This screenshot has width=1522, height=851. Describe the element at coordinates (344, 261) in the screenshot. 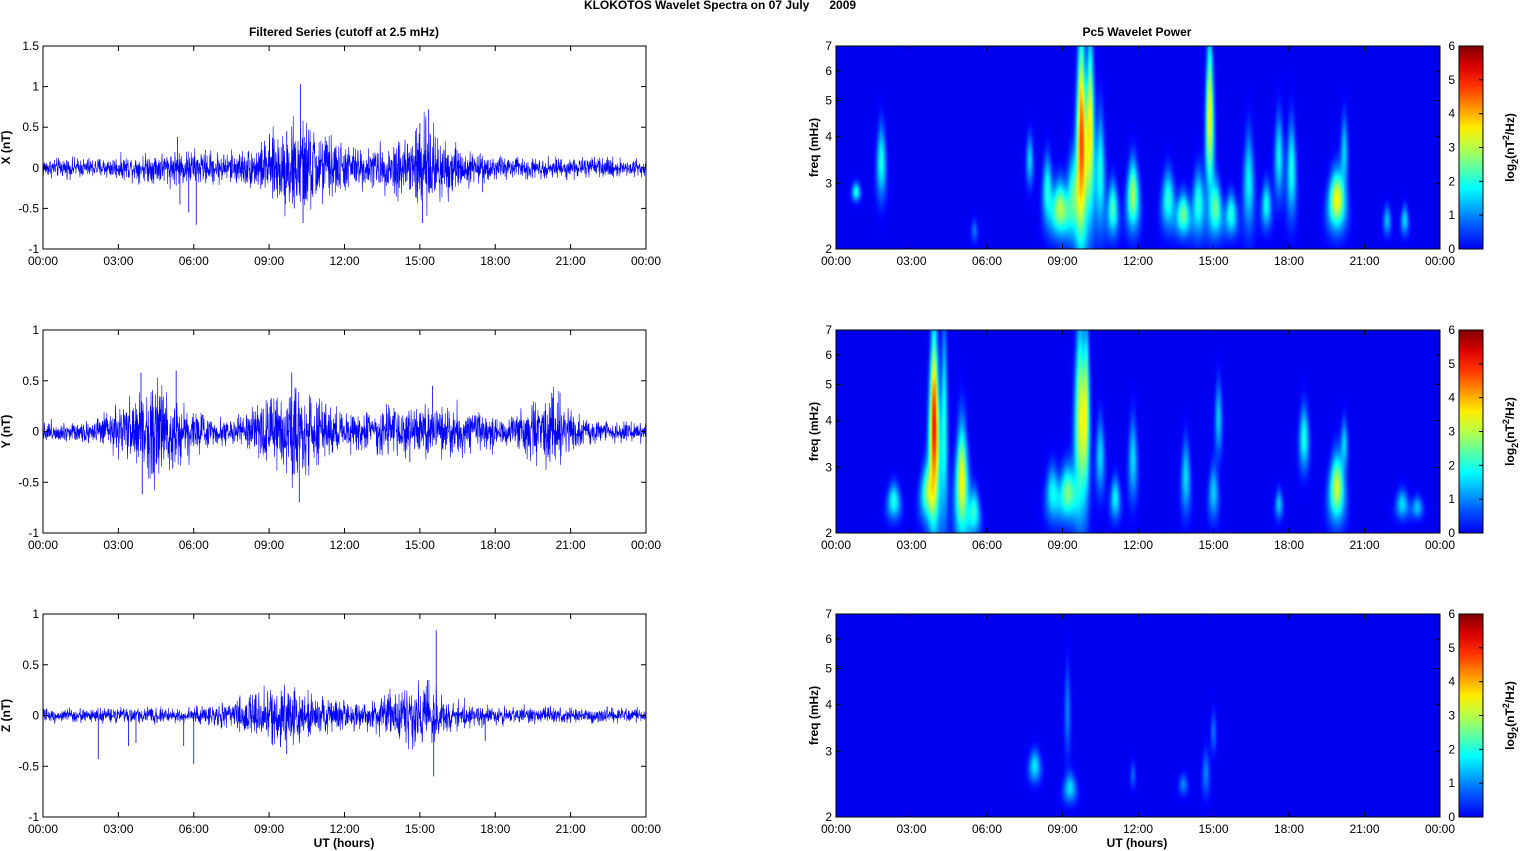

I see `ts-xtick-label: 12:00` at that location.